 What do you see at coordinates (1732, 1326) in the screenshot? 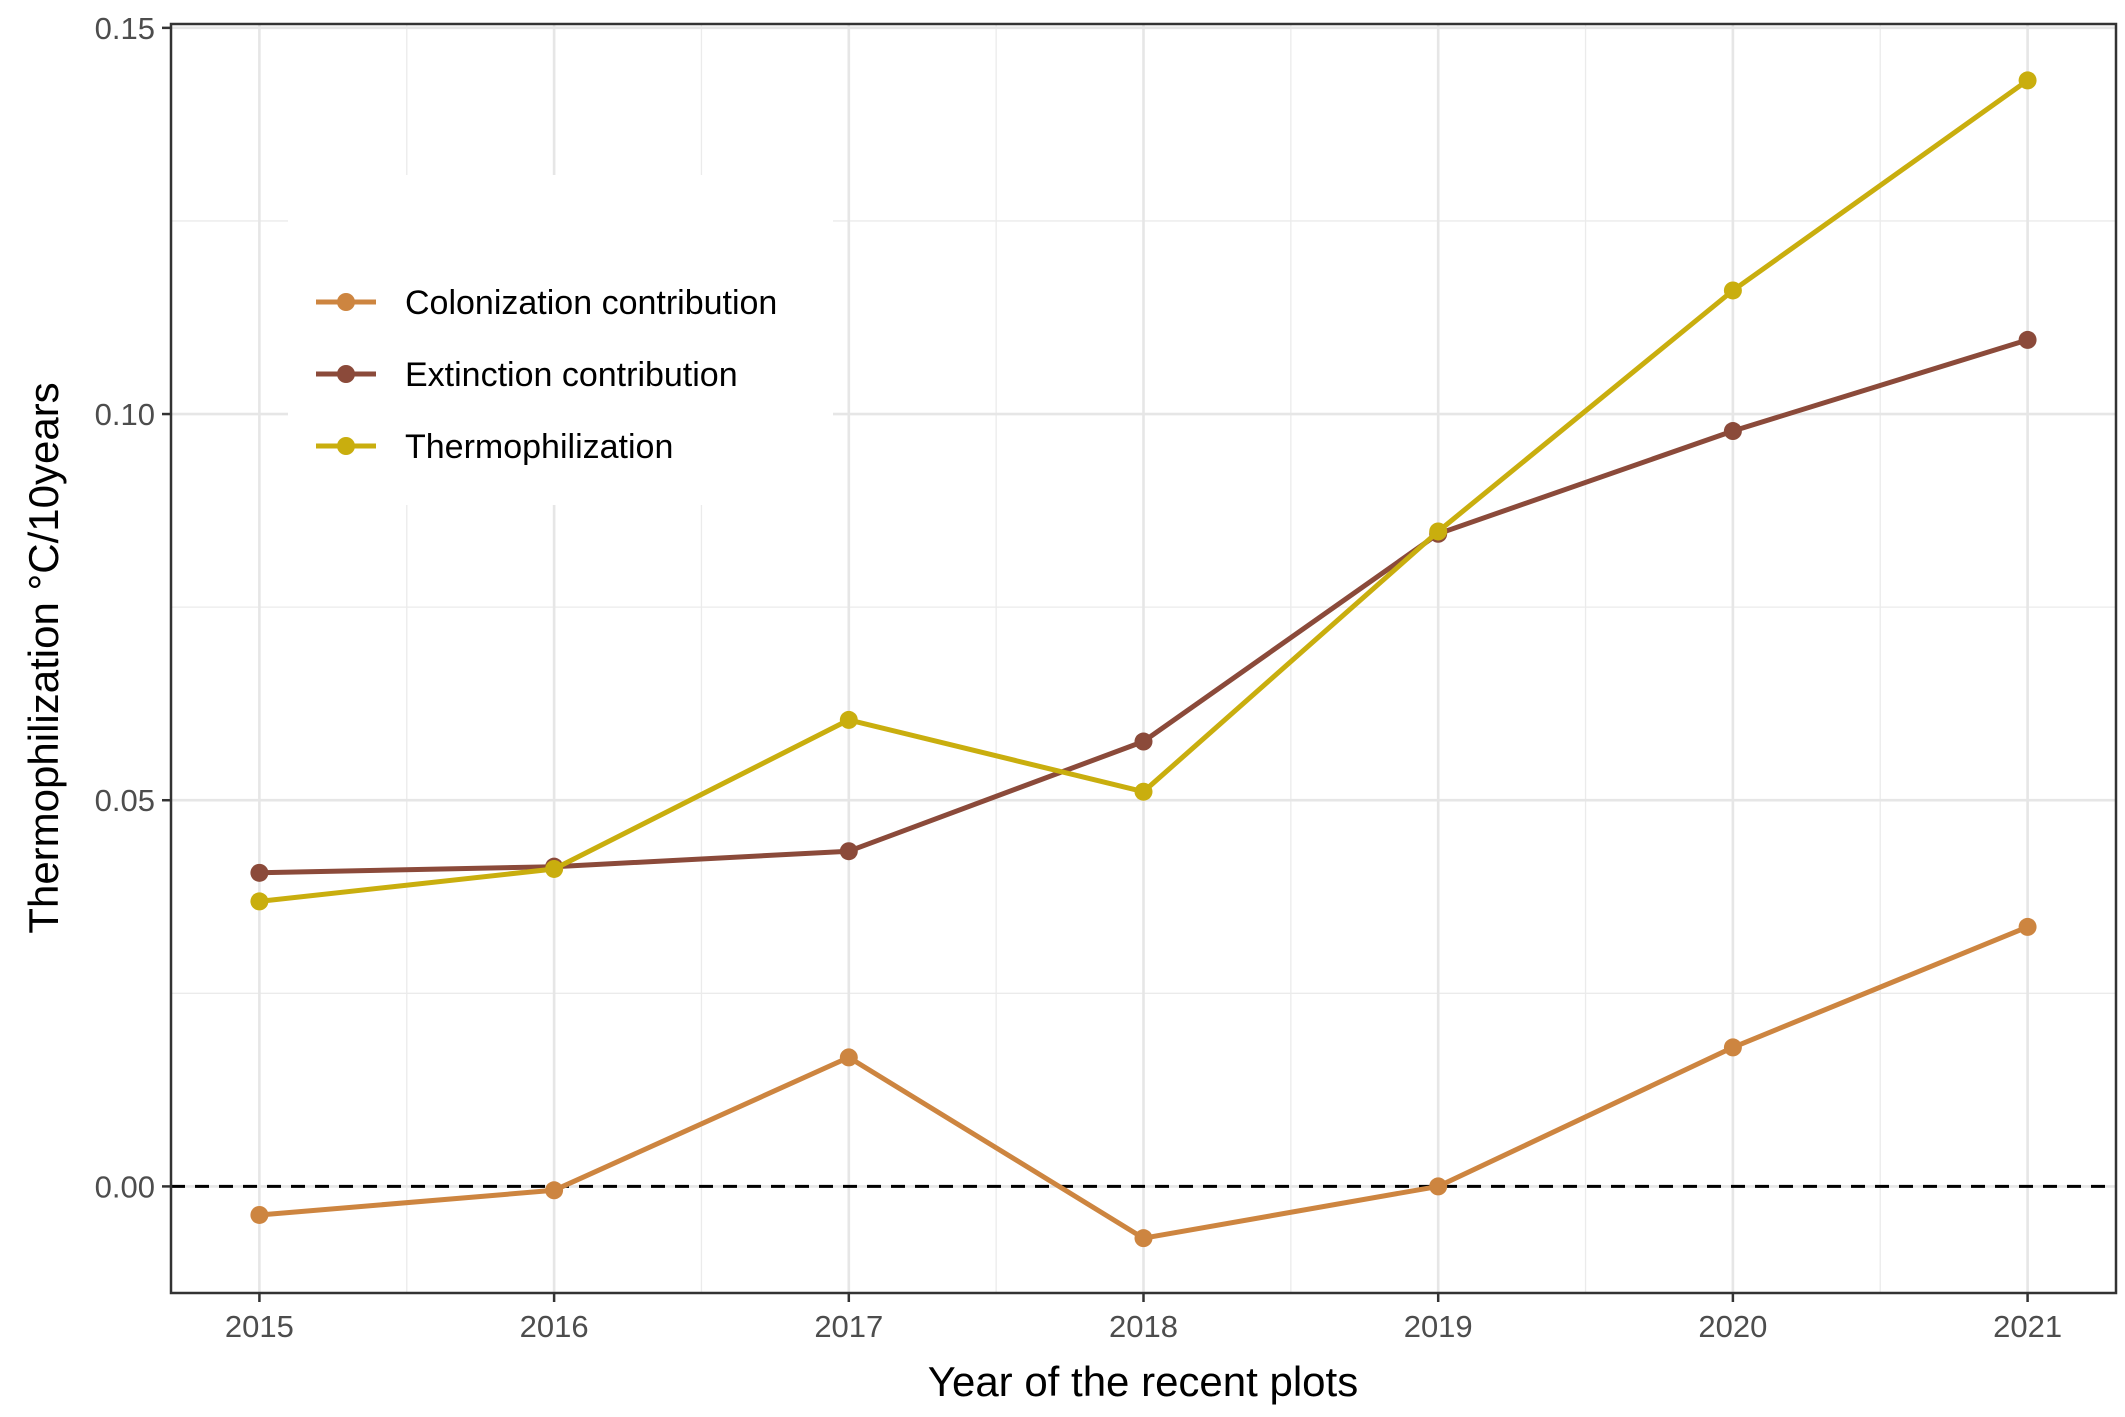
I see `x-tick-label: 2020` at bounding box center [1732, 1326].